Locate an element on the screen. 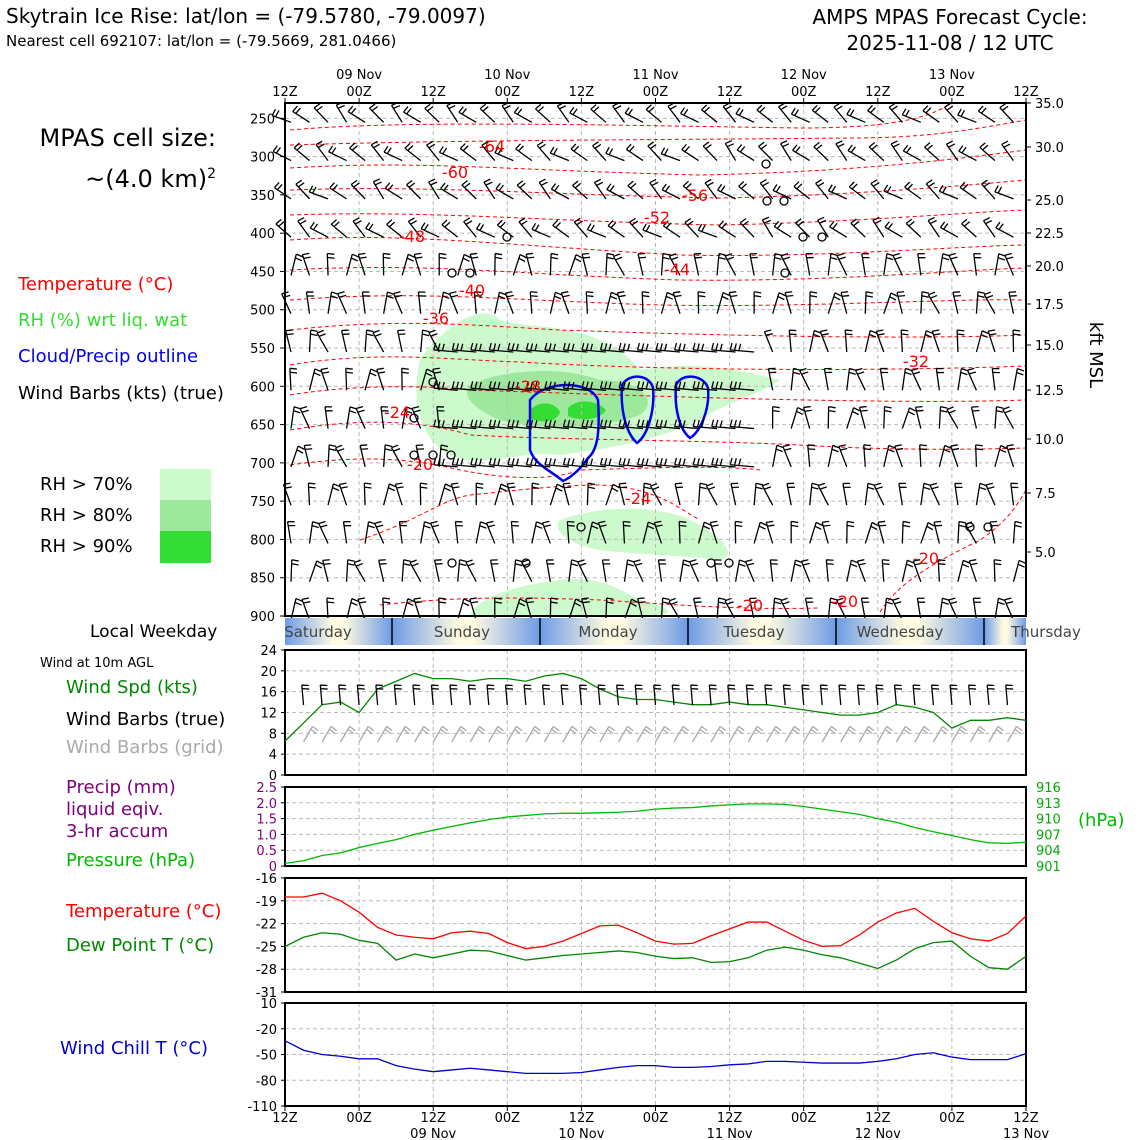  top-tick-label: 12Z is located at coordinates (285, 92).